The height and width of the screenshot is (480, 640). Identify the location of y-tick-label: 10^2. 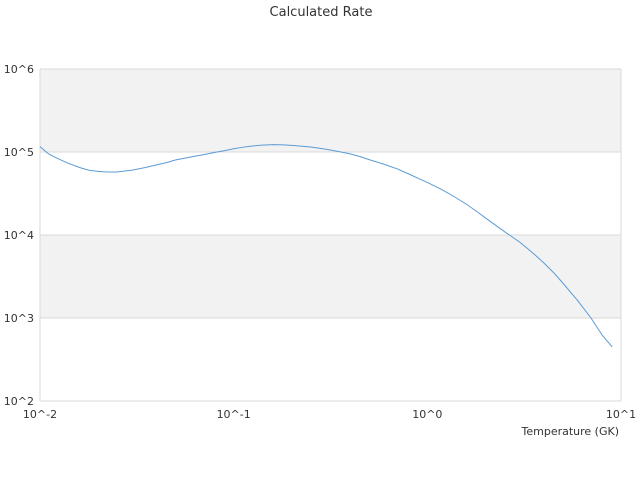
(19, 401).